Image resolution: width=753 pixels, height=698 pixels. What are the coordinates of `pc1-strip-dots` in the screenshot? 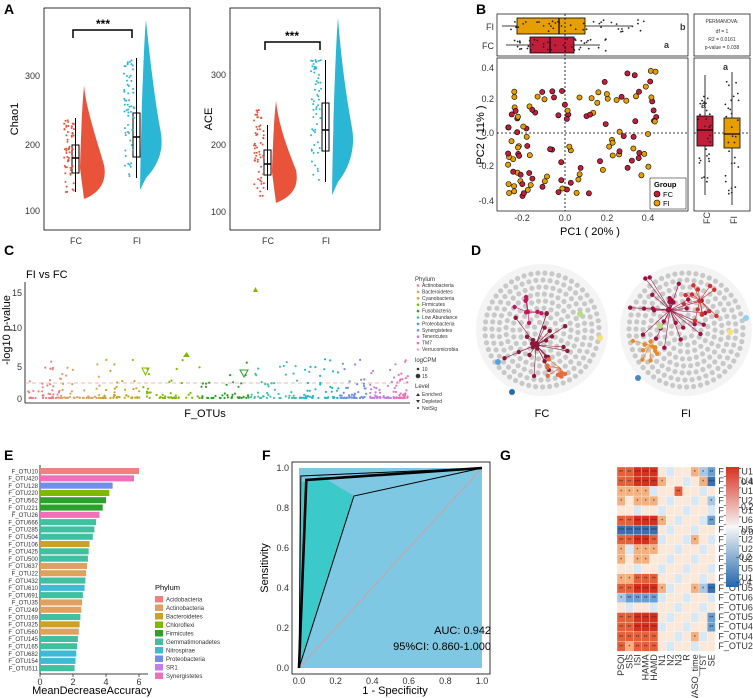 It's located at (577, 35).